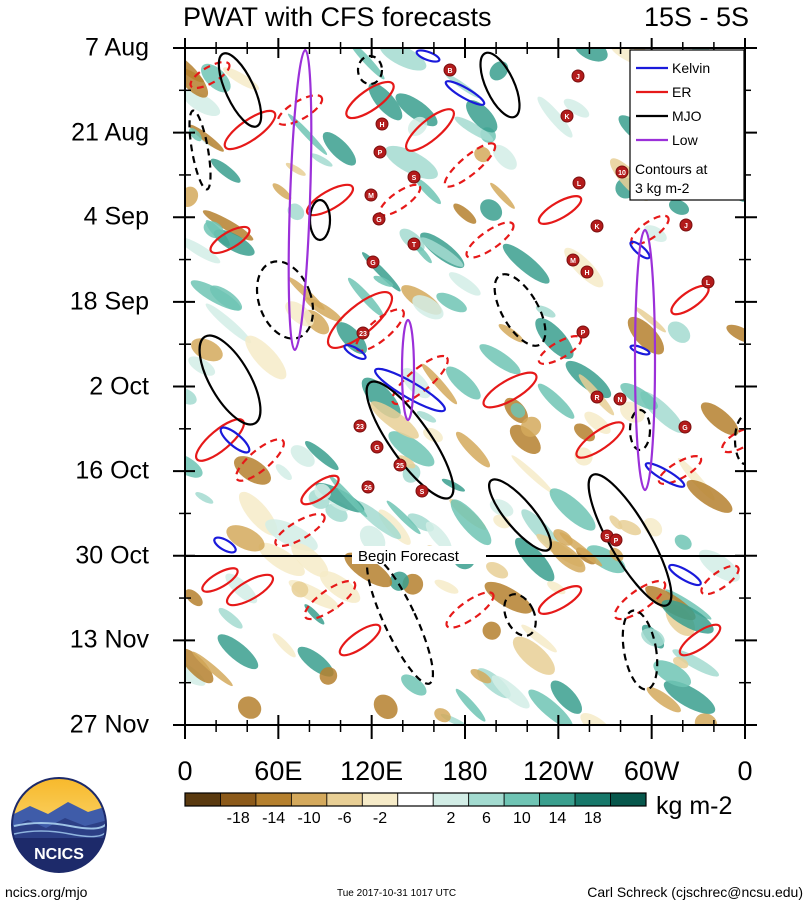 This screenshot has height=907, width=809. I want to click on storm-marker: K, so click(597, 226).